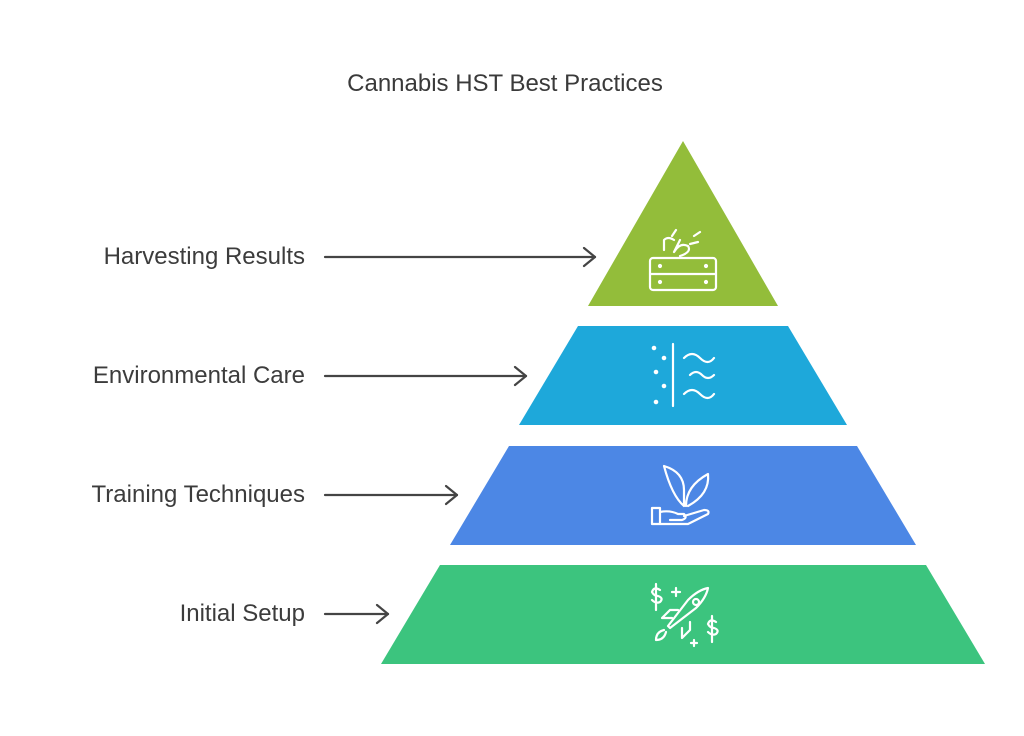  What do you see at coordinates (680, 495) in the screenshot?
I see `hand-plant-icon` at bounding box center [680, 495].